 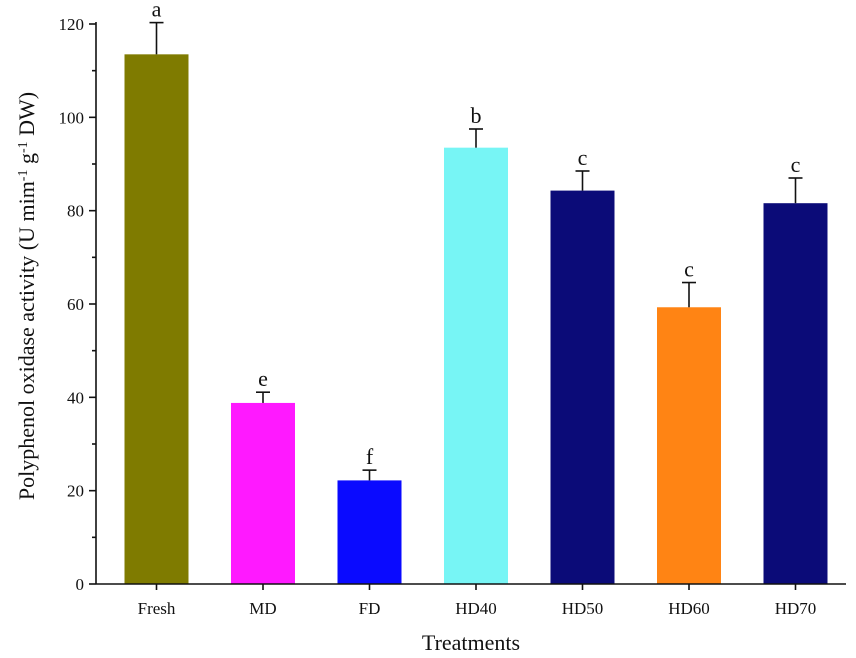 What do you see at coordinates (583, 157) in the screenshot?
I see `significance-label-hd50: c` at bounding box center [583, 157].